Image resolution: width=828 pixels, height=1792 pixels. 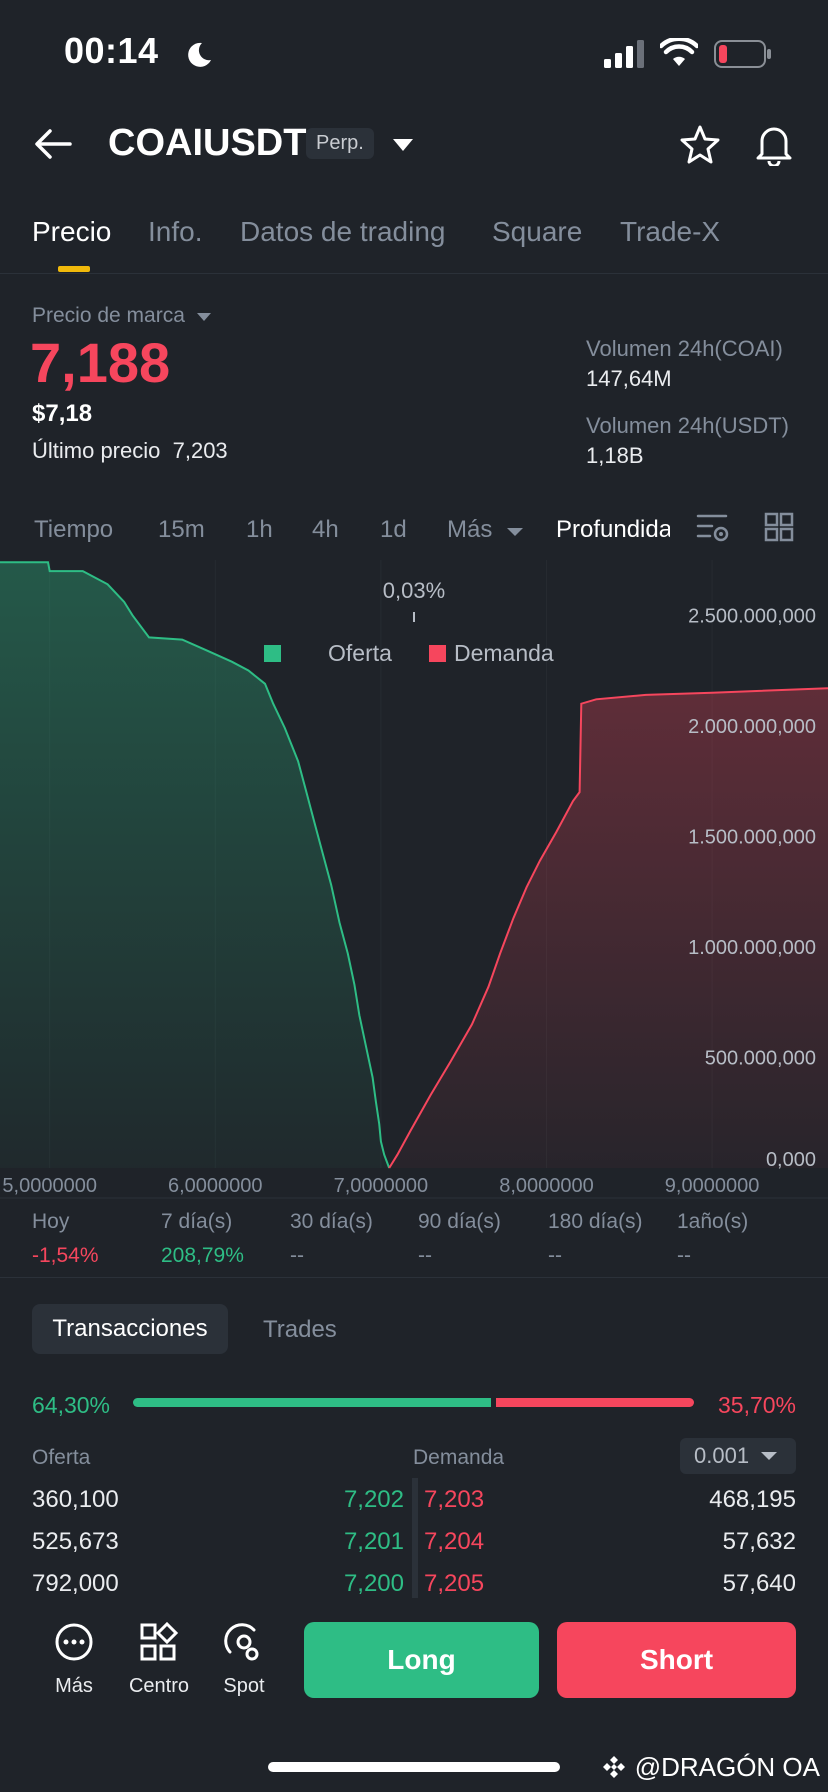 I want to click on precision-select: 0.001, so click(x=738, y=1456).